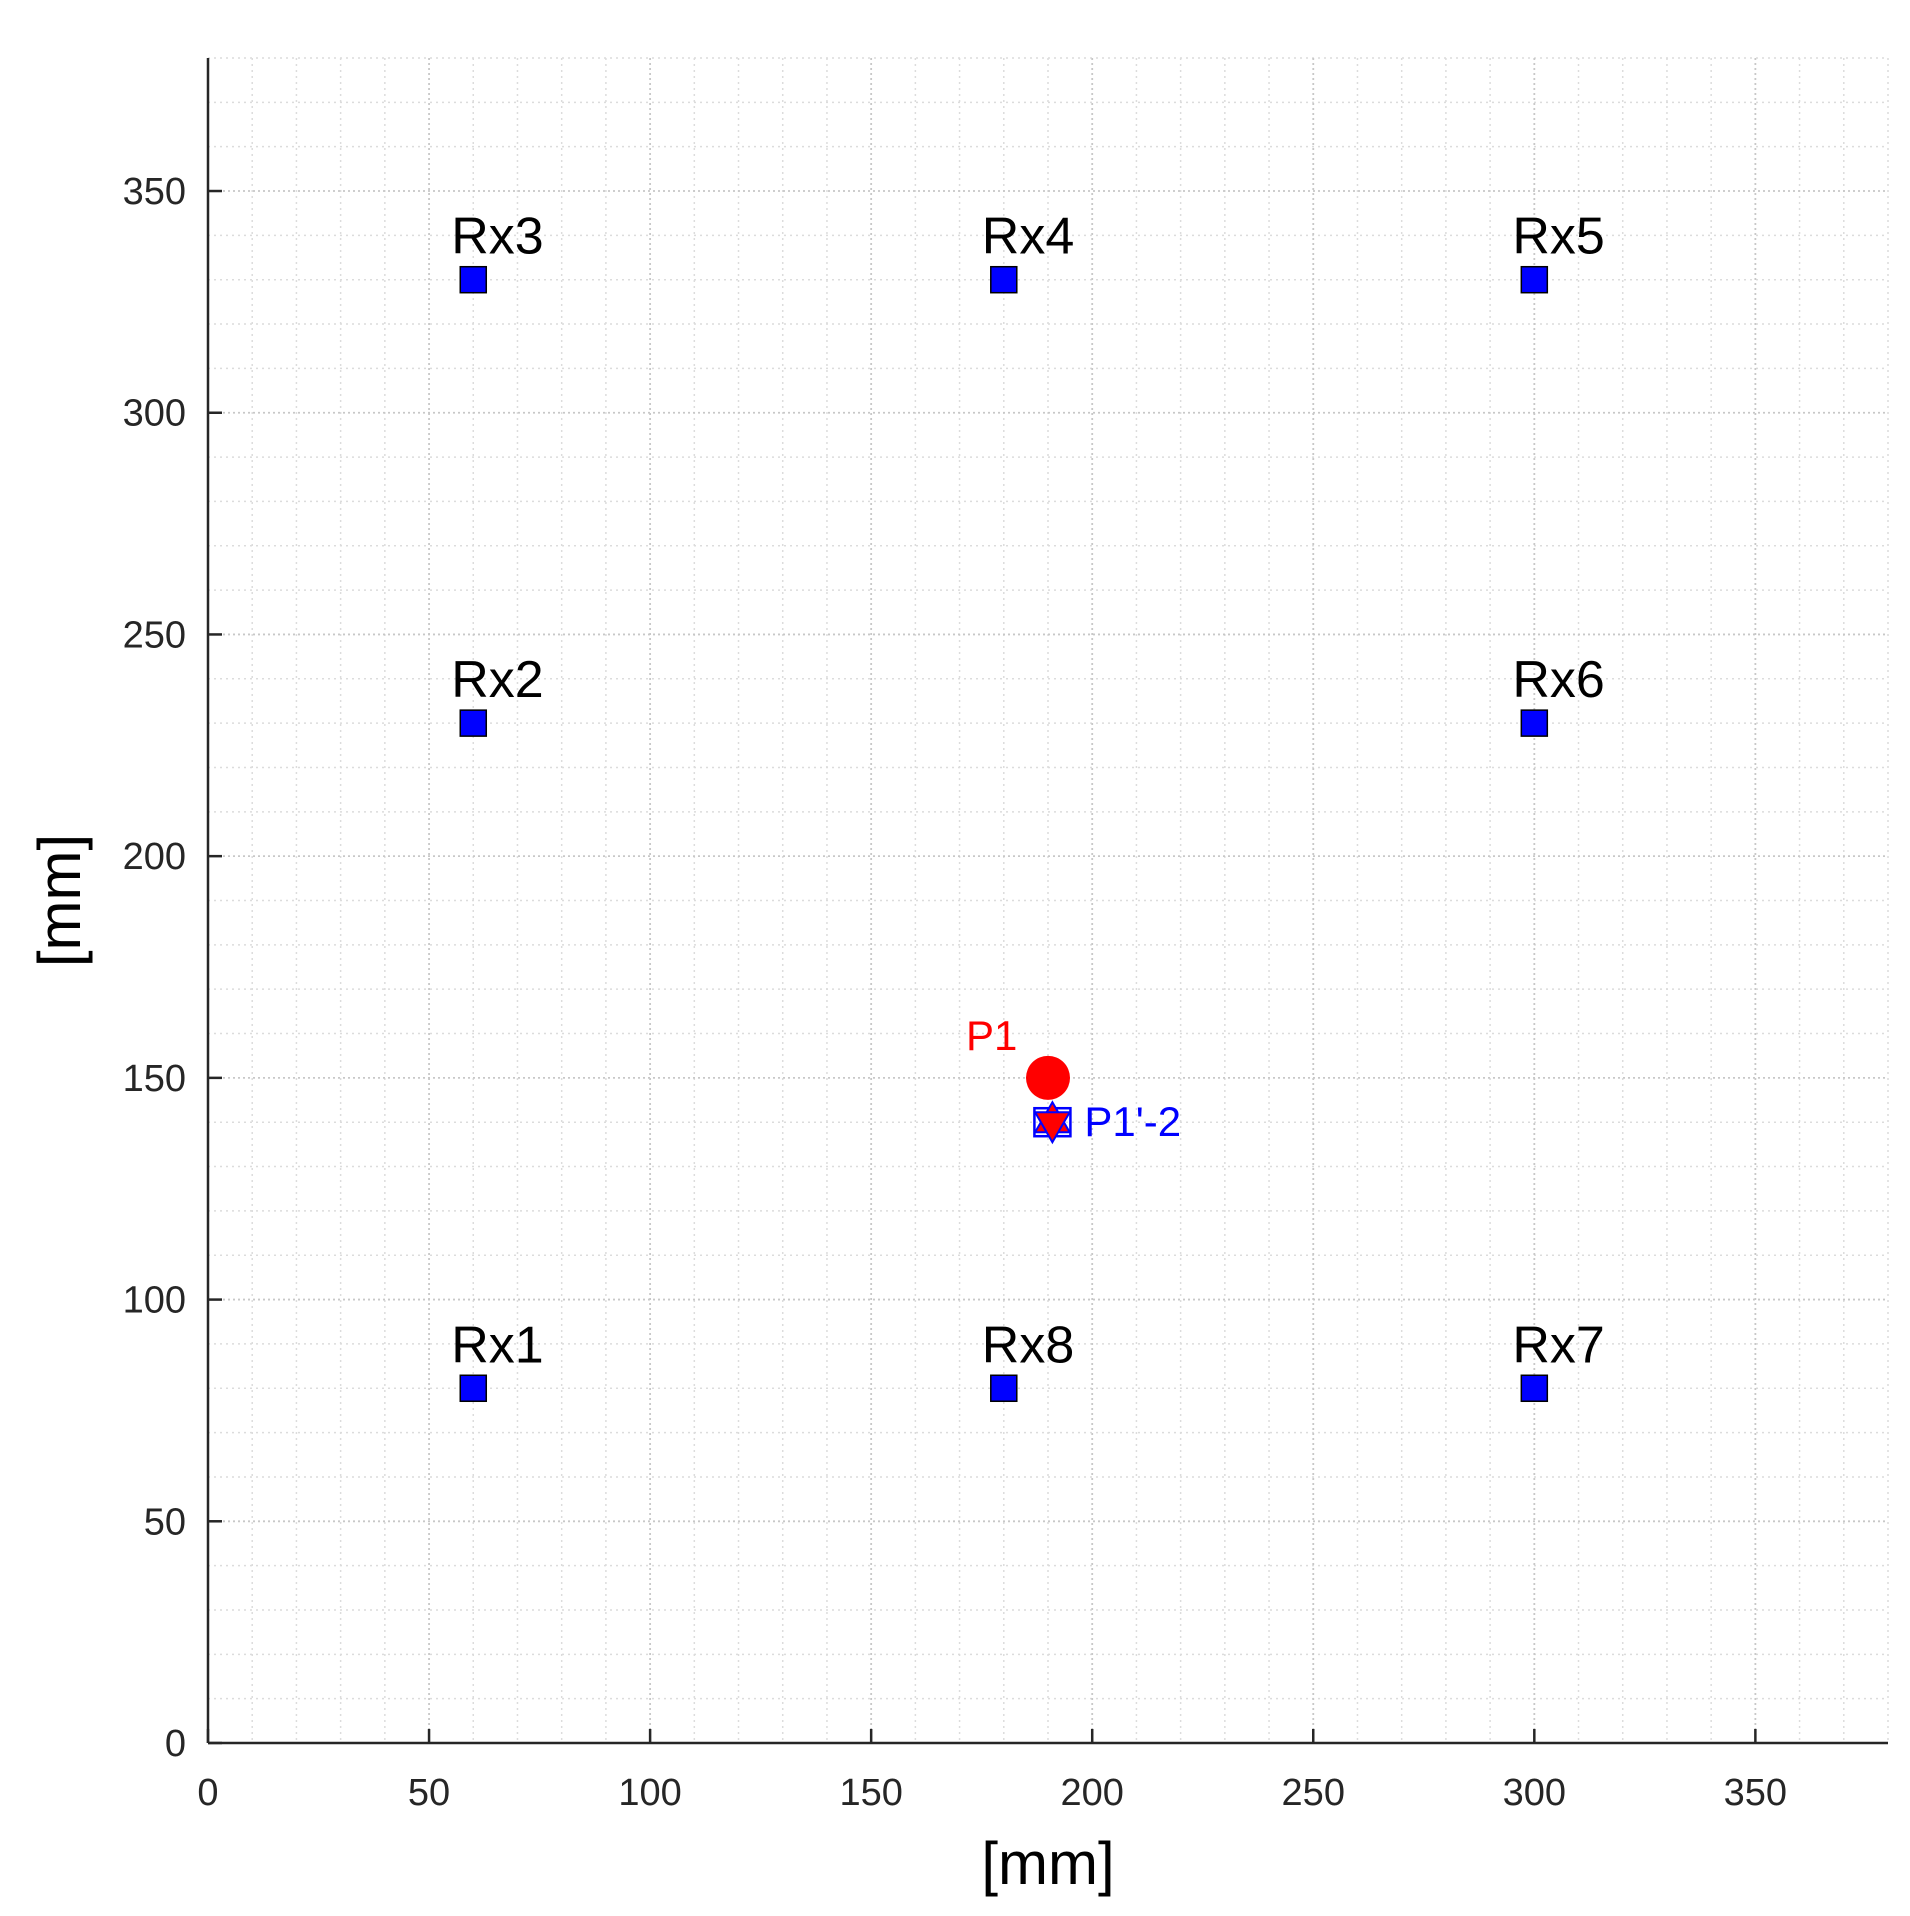 The height and width of the screenshot is (1916, 1910). I want to click on y-tick-label: 0, so click(175, 1744).